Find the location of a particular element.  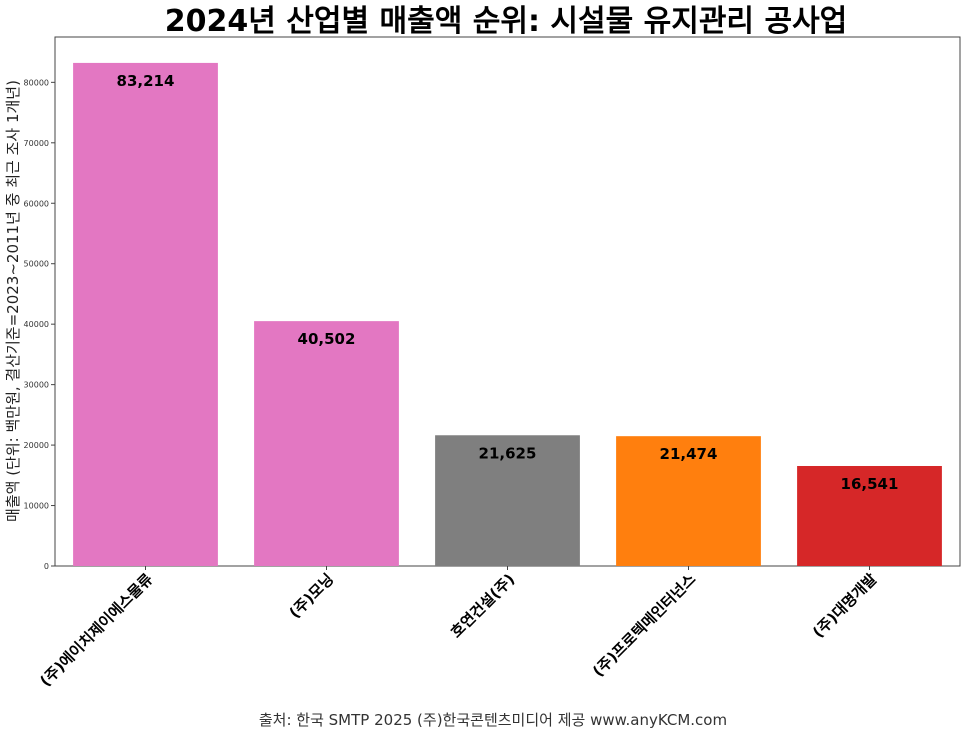

bar-value-label: 21,625 is located at coordinates (508, 453).